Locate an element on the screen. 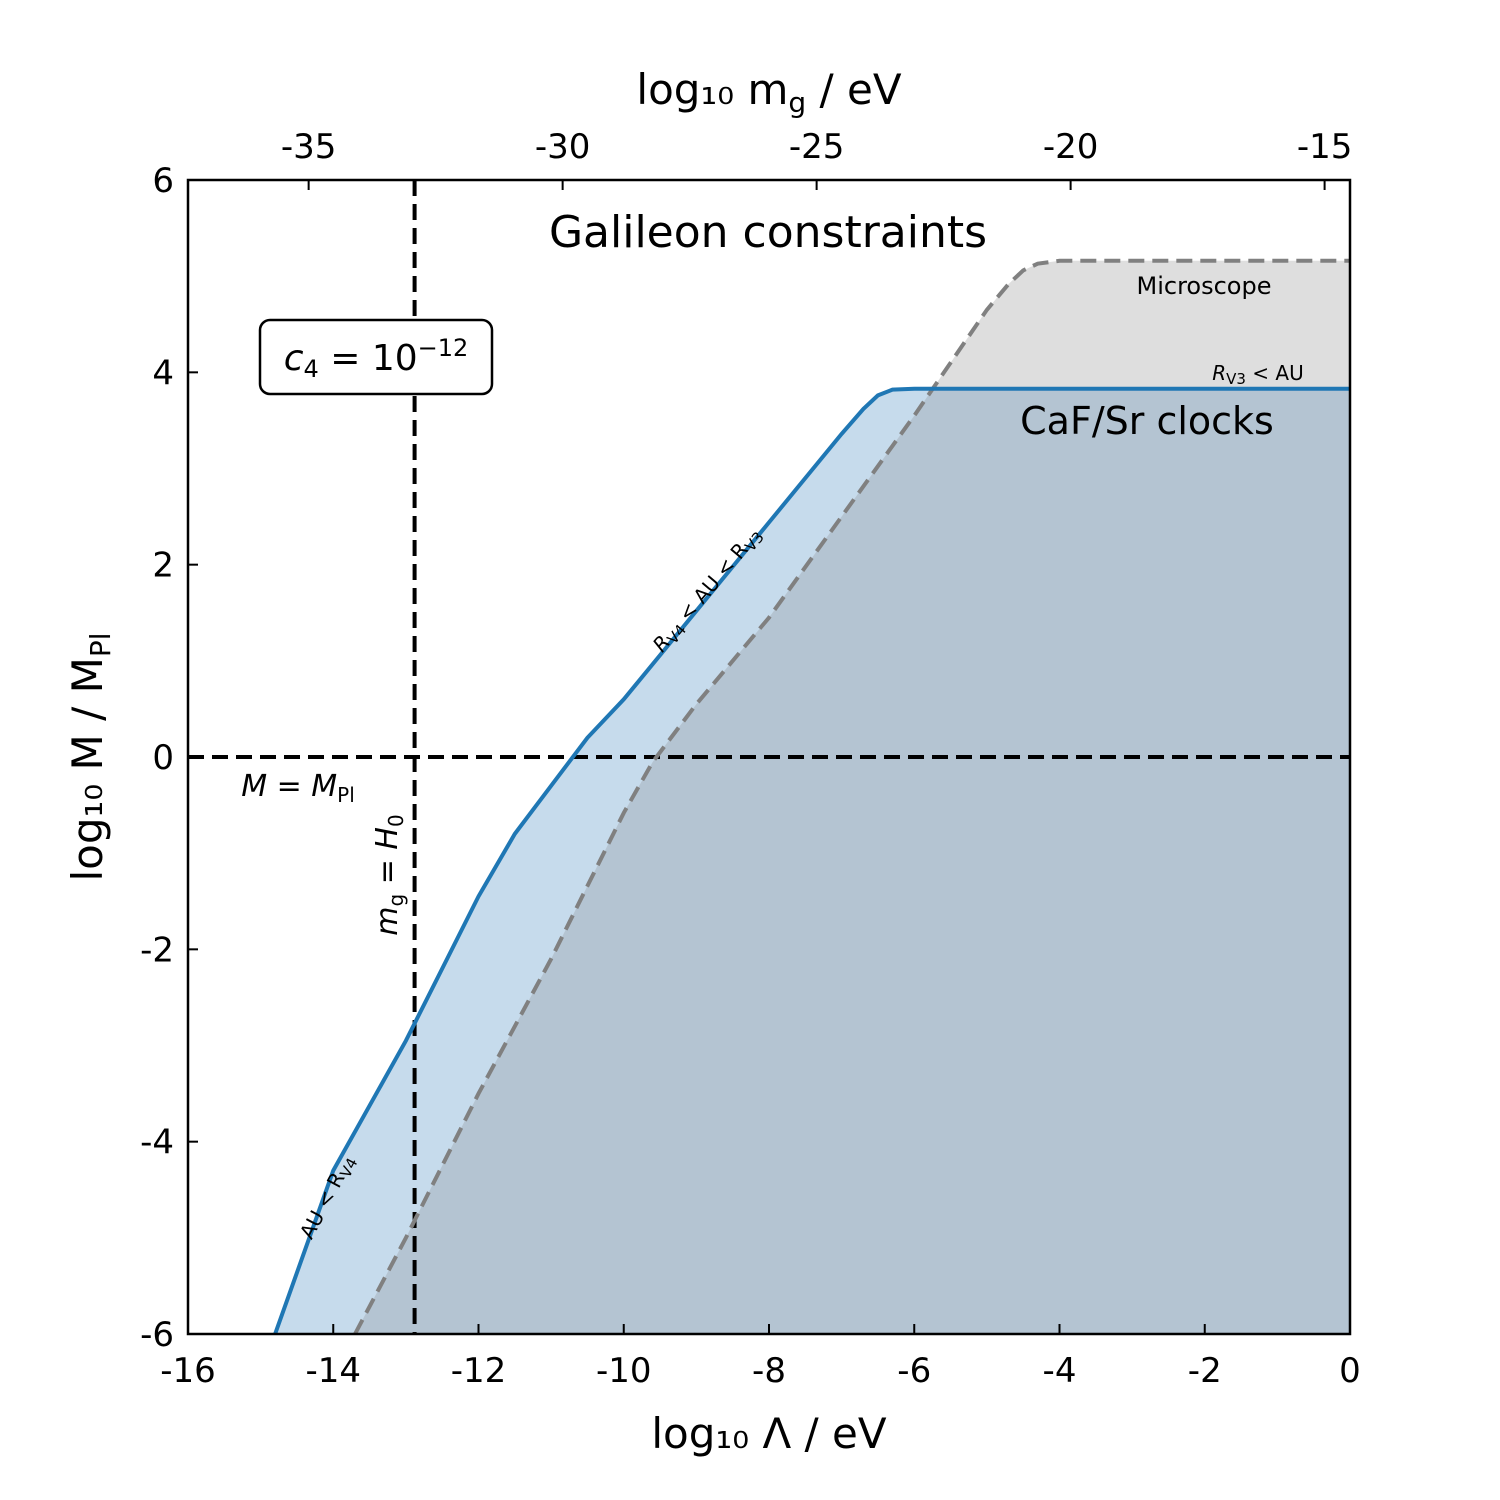 The height and width of the screenshot is (1500, 1500). mg-equals-h0-label: mg = H0 is located at coordinates (389, 874).